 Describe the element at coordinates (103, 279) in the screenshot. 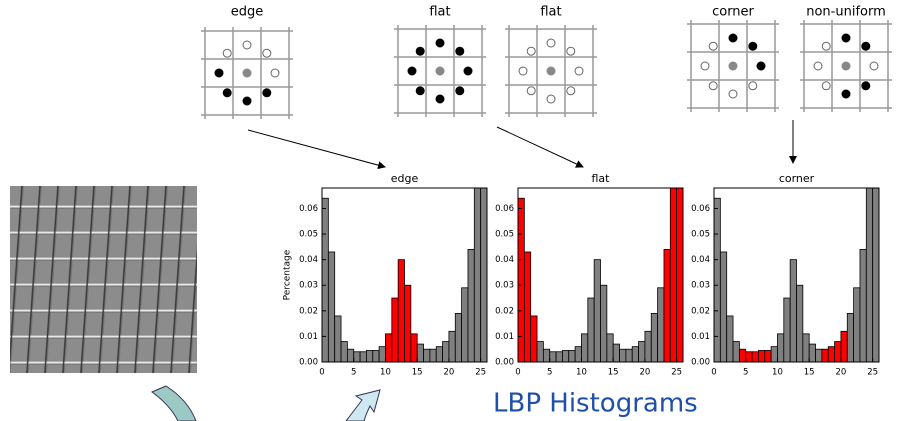

I see `texture-image` at that location.